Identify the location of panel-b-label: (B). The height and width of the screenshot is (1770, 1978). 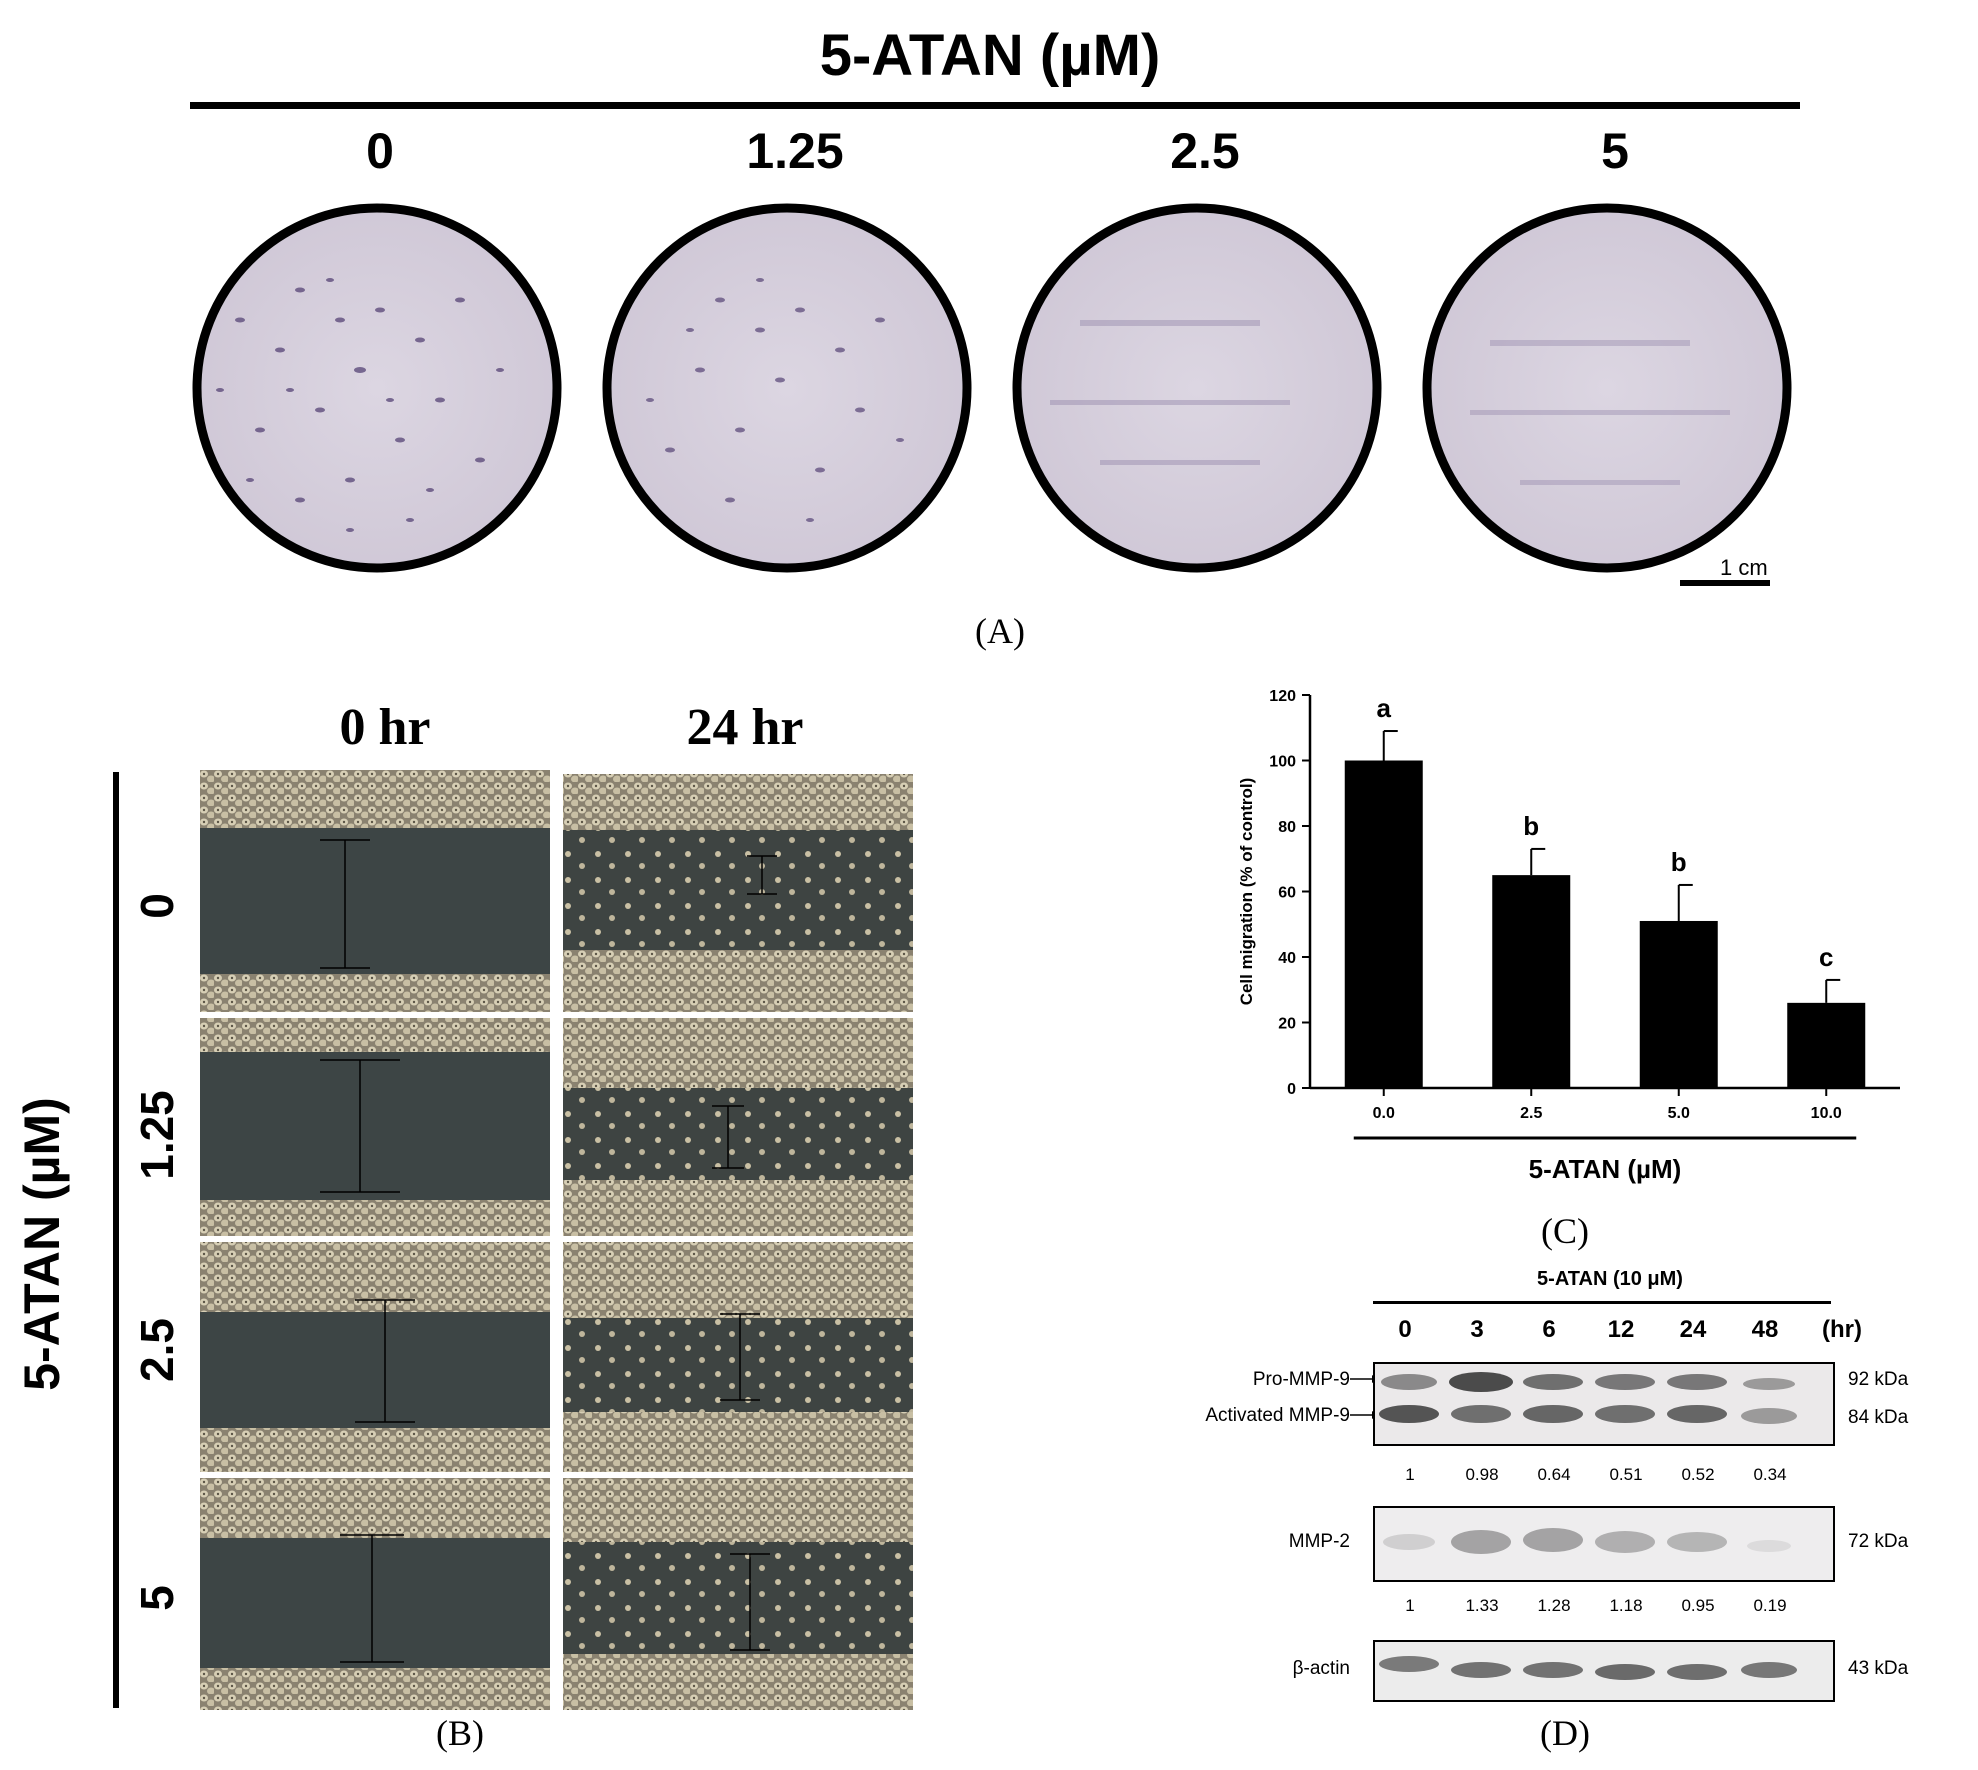
(460, 1733).